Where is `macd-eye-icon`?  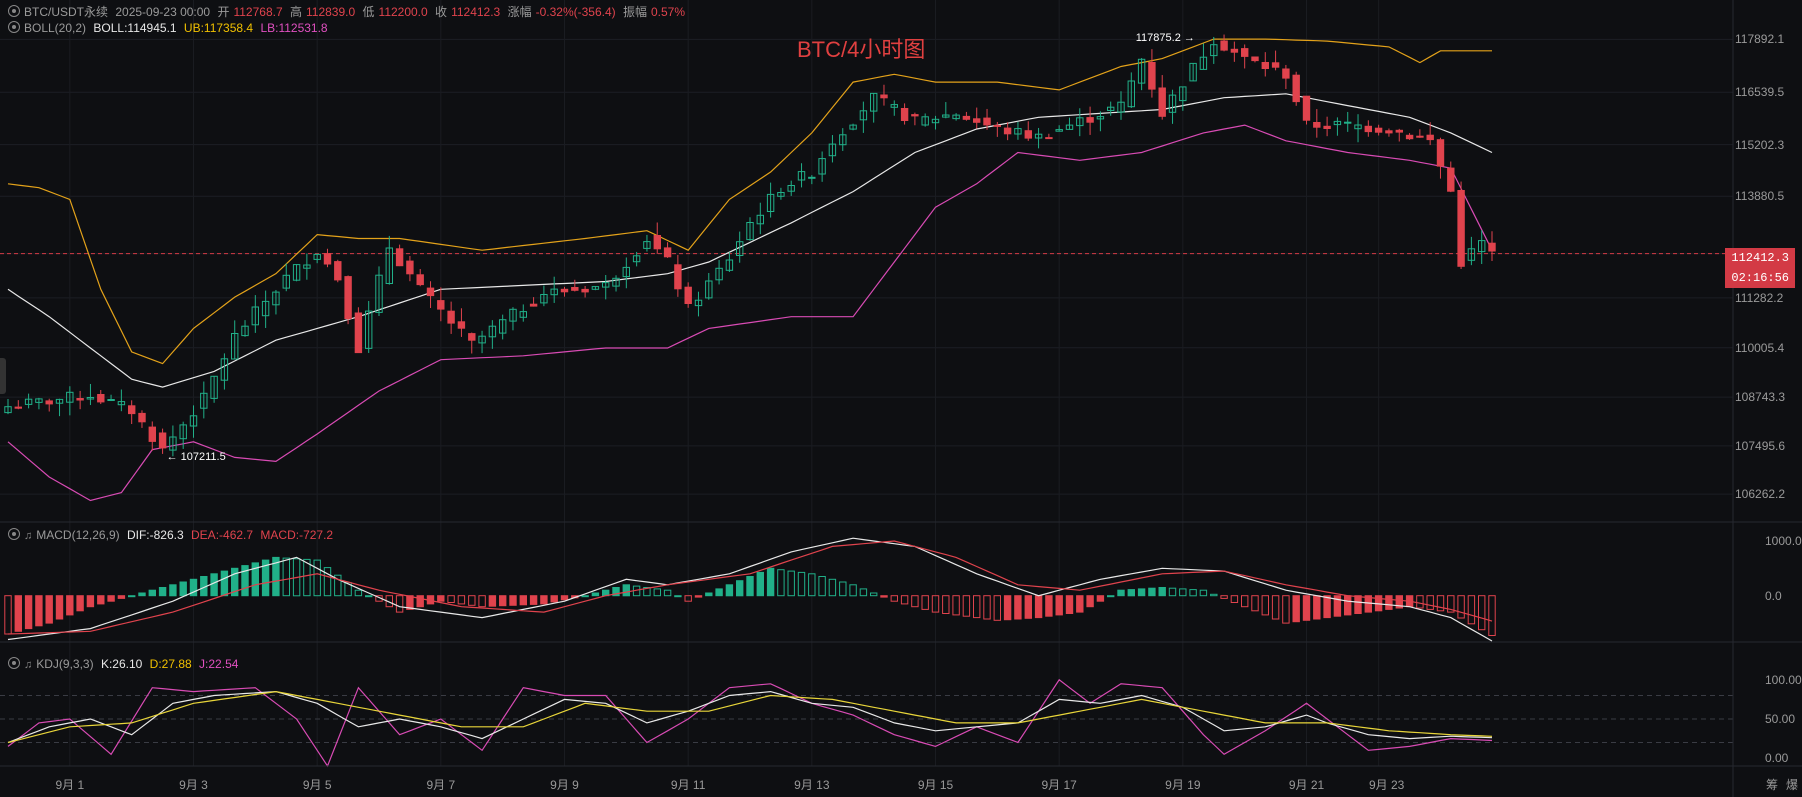 macd-eye-icon is located at coordinates (14, 534).